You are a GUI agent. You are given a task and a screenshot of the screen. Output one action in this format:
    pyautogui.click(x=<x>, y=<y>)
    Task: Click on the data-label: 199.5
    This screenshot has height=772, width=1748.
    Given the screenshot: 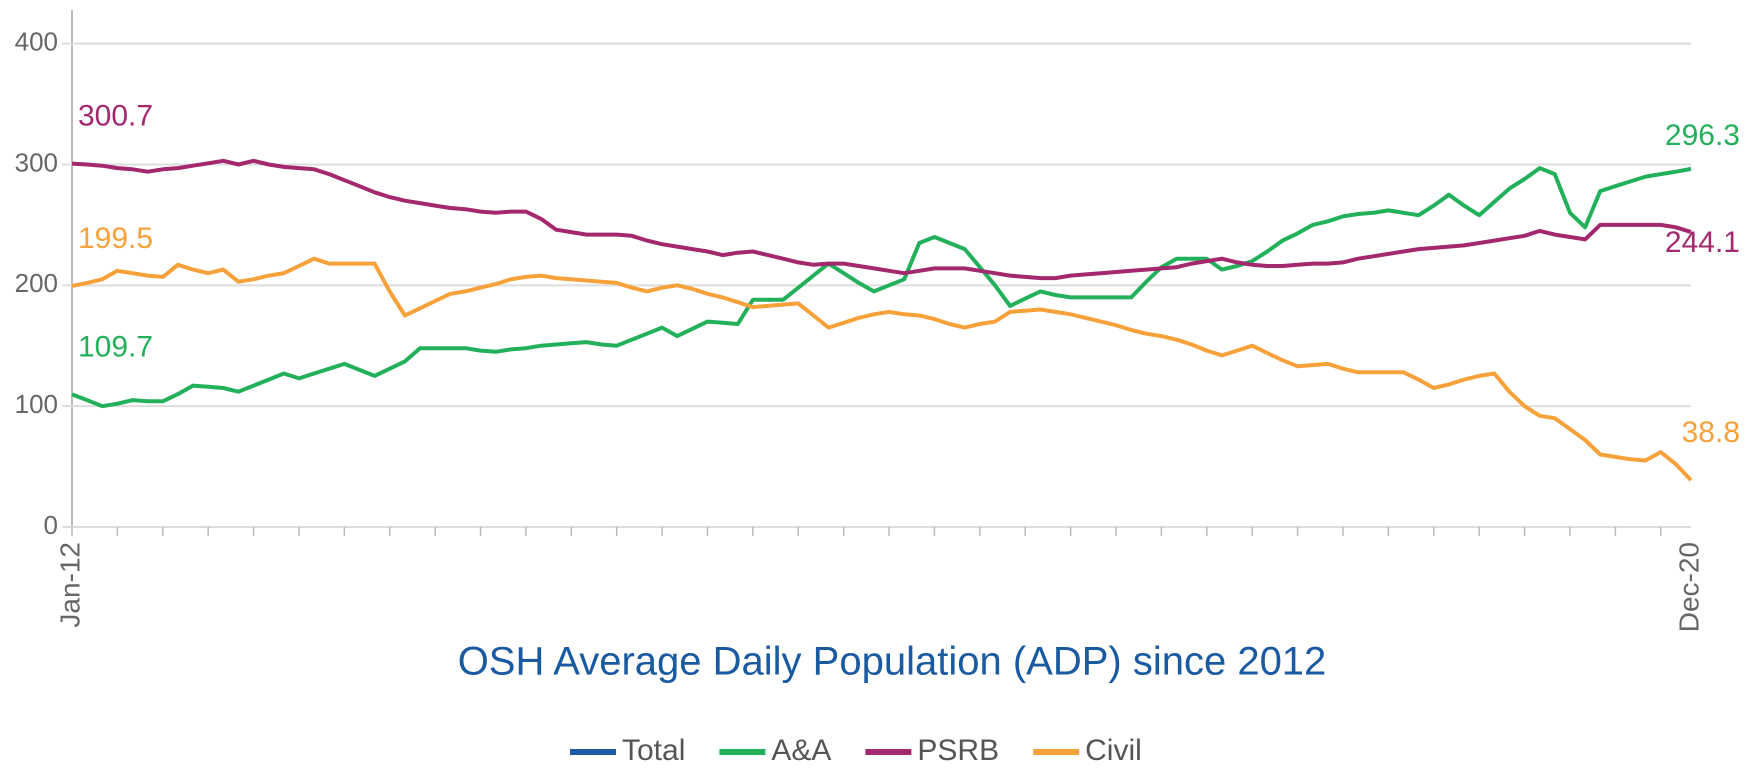 What is the action you would take?
    pyautogui.click(x=115, y=238)
    